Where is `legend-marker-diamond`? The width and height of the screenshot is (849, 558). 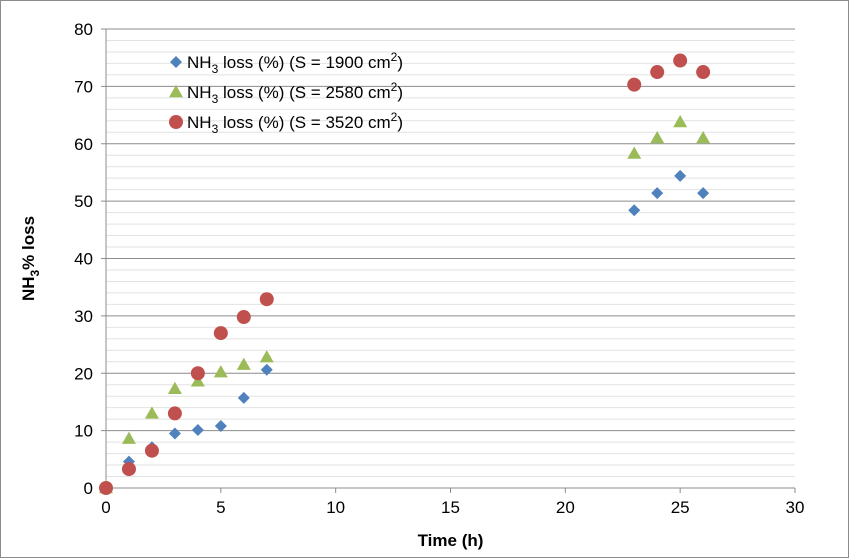 legend-marker-diamond is located at coordinates (176, 62).